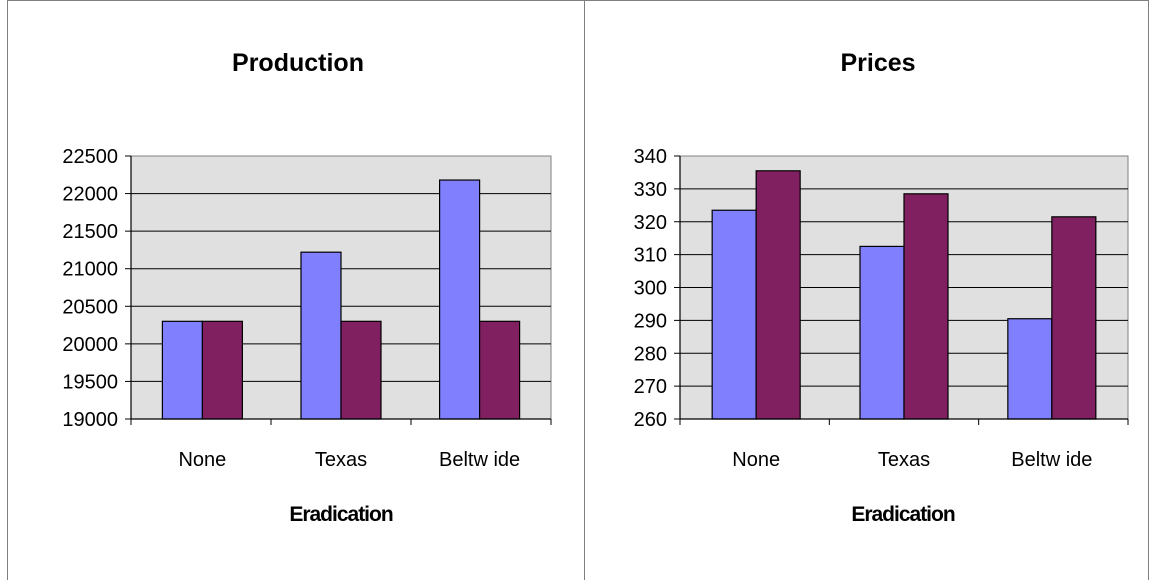 Image resolution: width=1149 pixels, height=581 pixels. What do you see at coordinates (90, 157) in the screenshot?
I see `y-tick-label: 22500` at bounding box center [90, 157].